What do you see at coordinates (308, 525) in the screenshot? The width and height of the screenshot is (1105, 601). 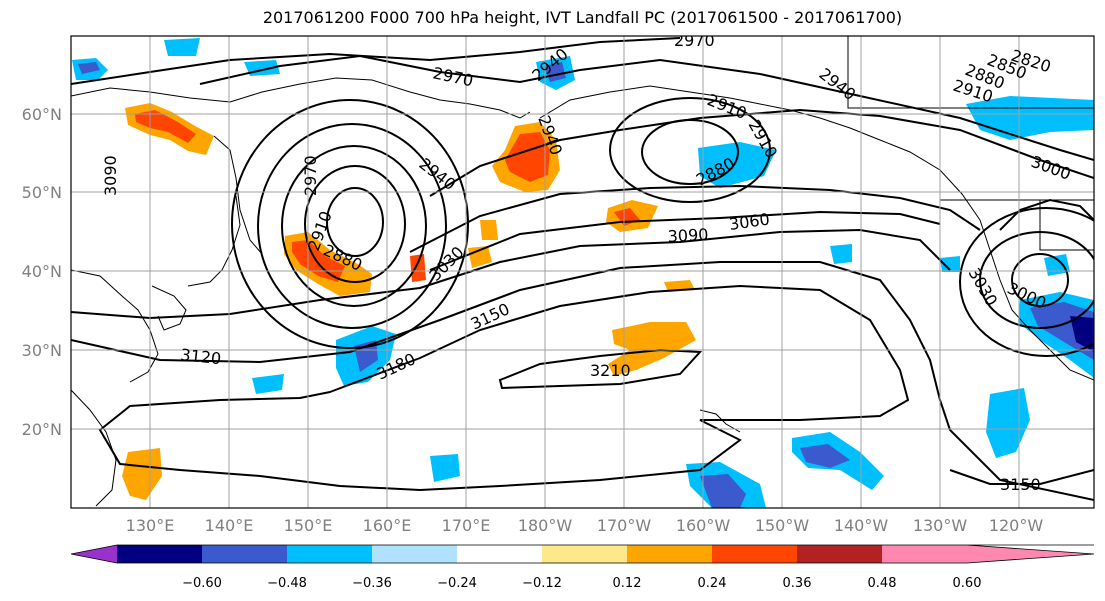 I see `lon-label: 150°E` at bounding box center [308, 525].